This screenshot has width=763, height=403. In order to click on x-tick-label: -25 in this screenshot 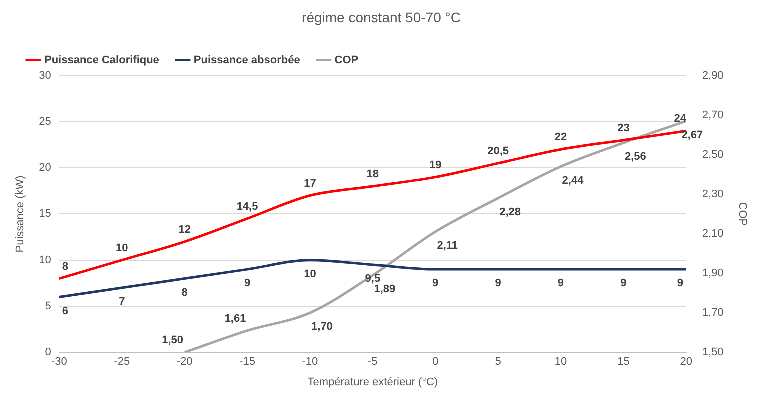, I will do `click(122, 362)`.